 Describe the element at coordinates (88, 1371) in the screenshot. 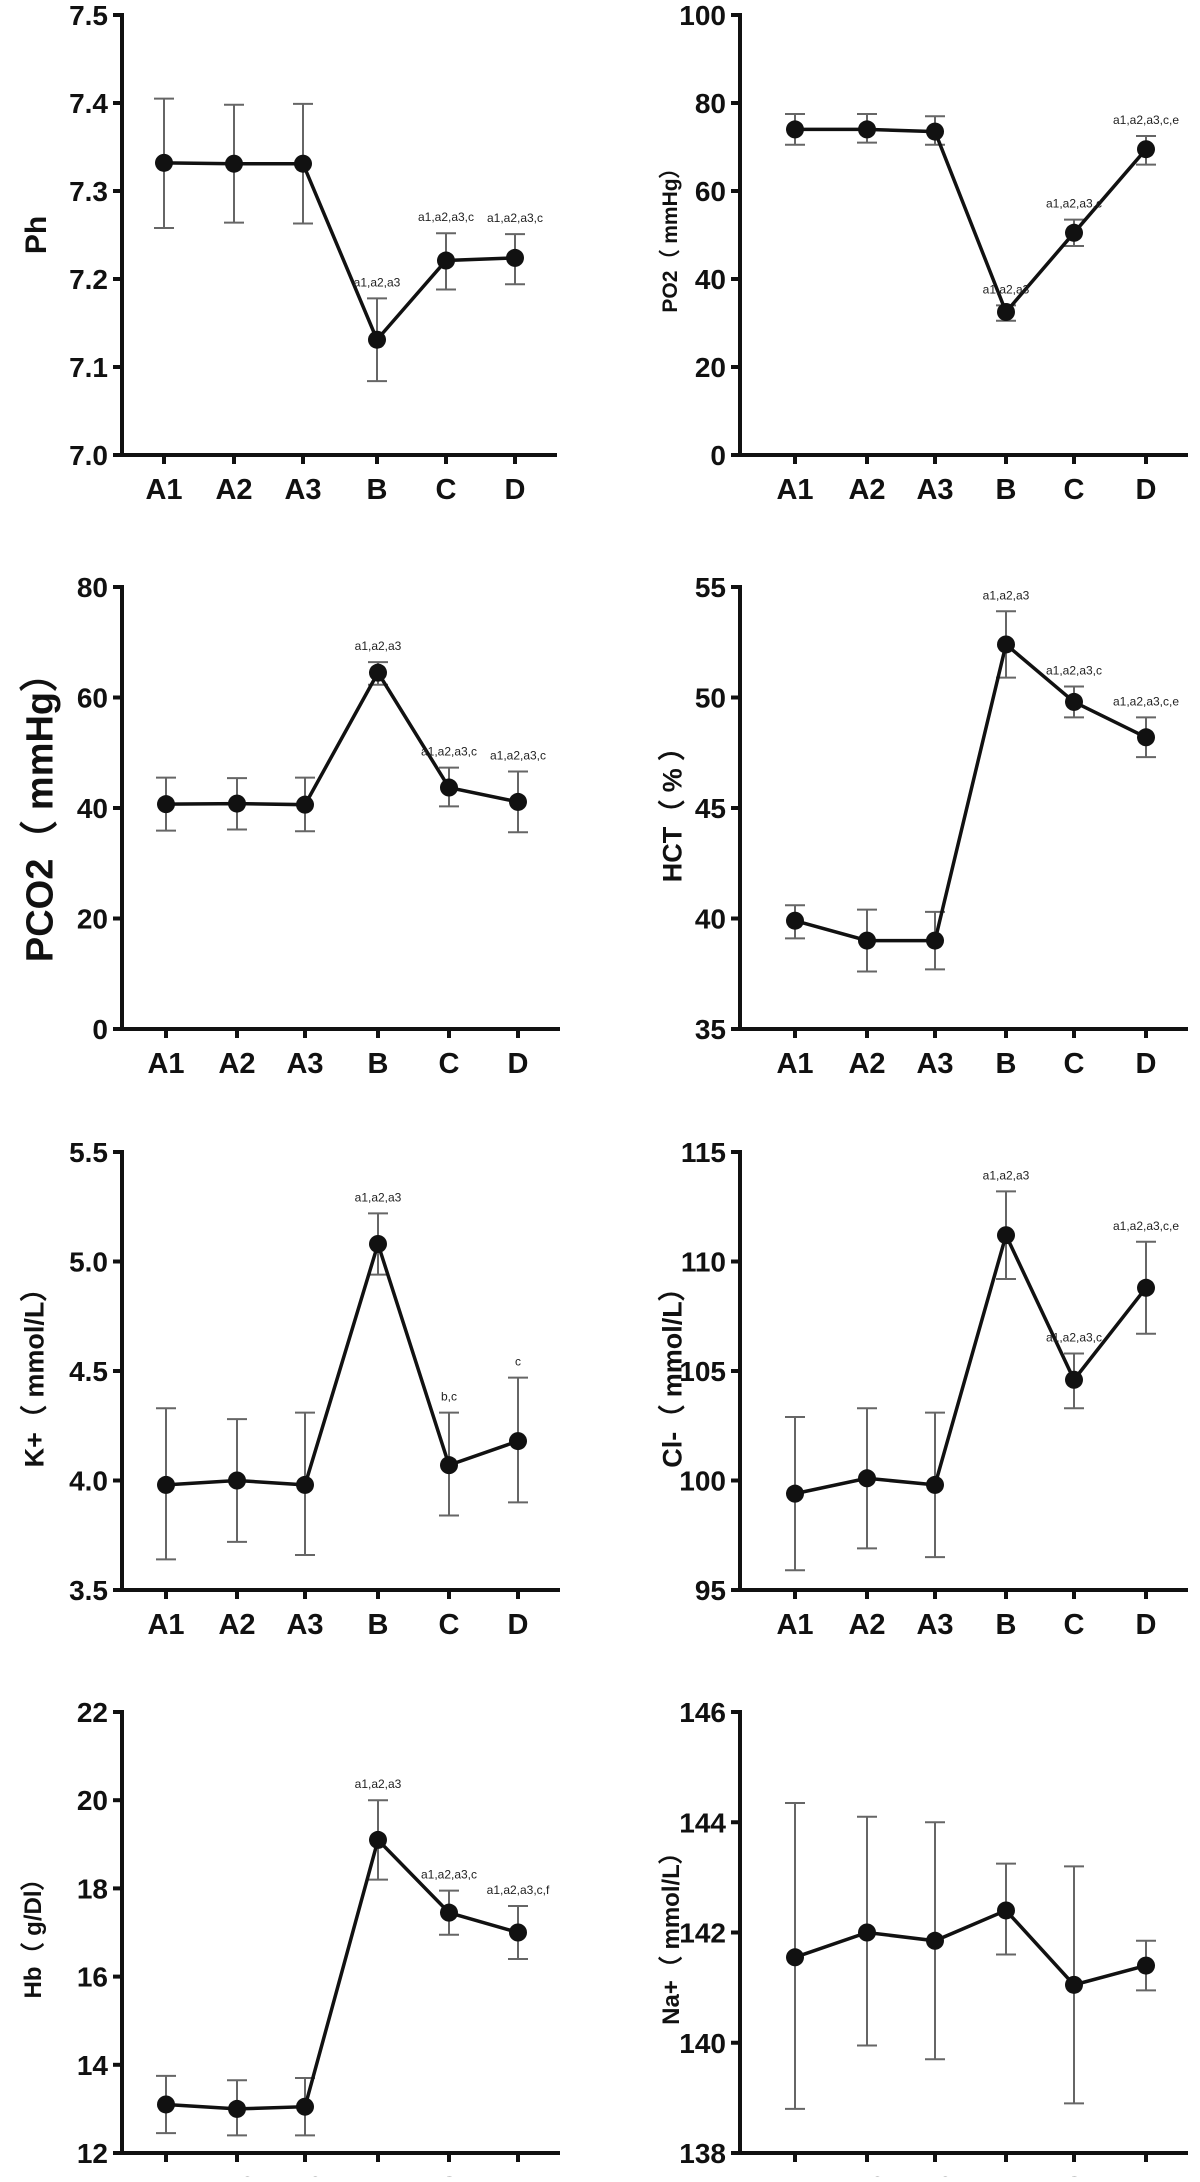

I see `y-tick-label: 4.5` at that location.